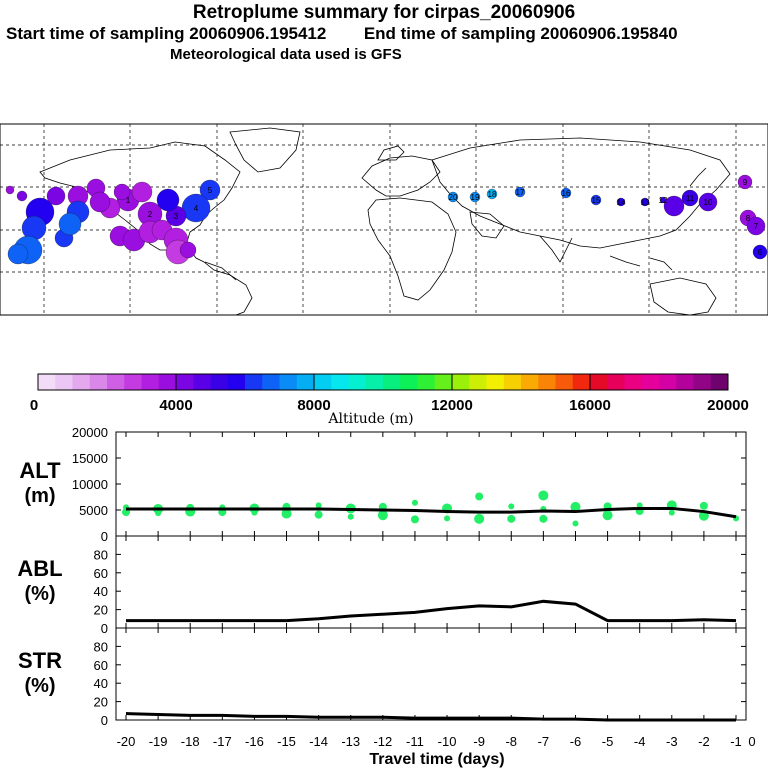  Describe the element at coordinates (736, 741) in the screenshot. I see `x-tick-label: -1` at that location.